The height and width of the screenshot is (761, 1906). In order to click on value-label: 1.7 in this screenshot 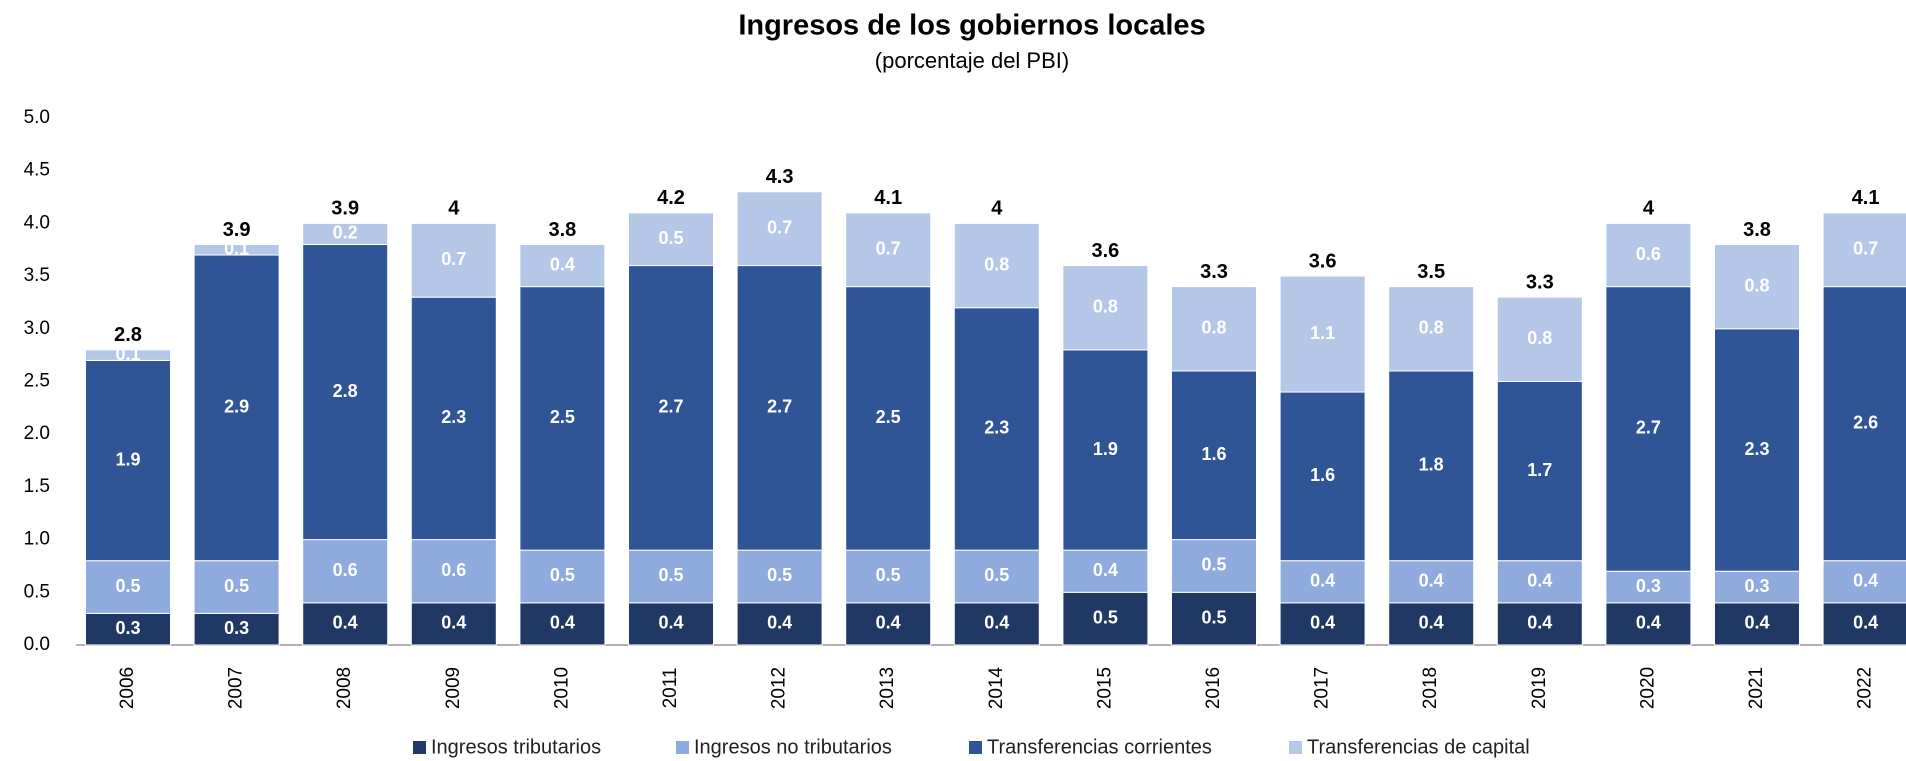, I will do `click(1539, 470)`.